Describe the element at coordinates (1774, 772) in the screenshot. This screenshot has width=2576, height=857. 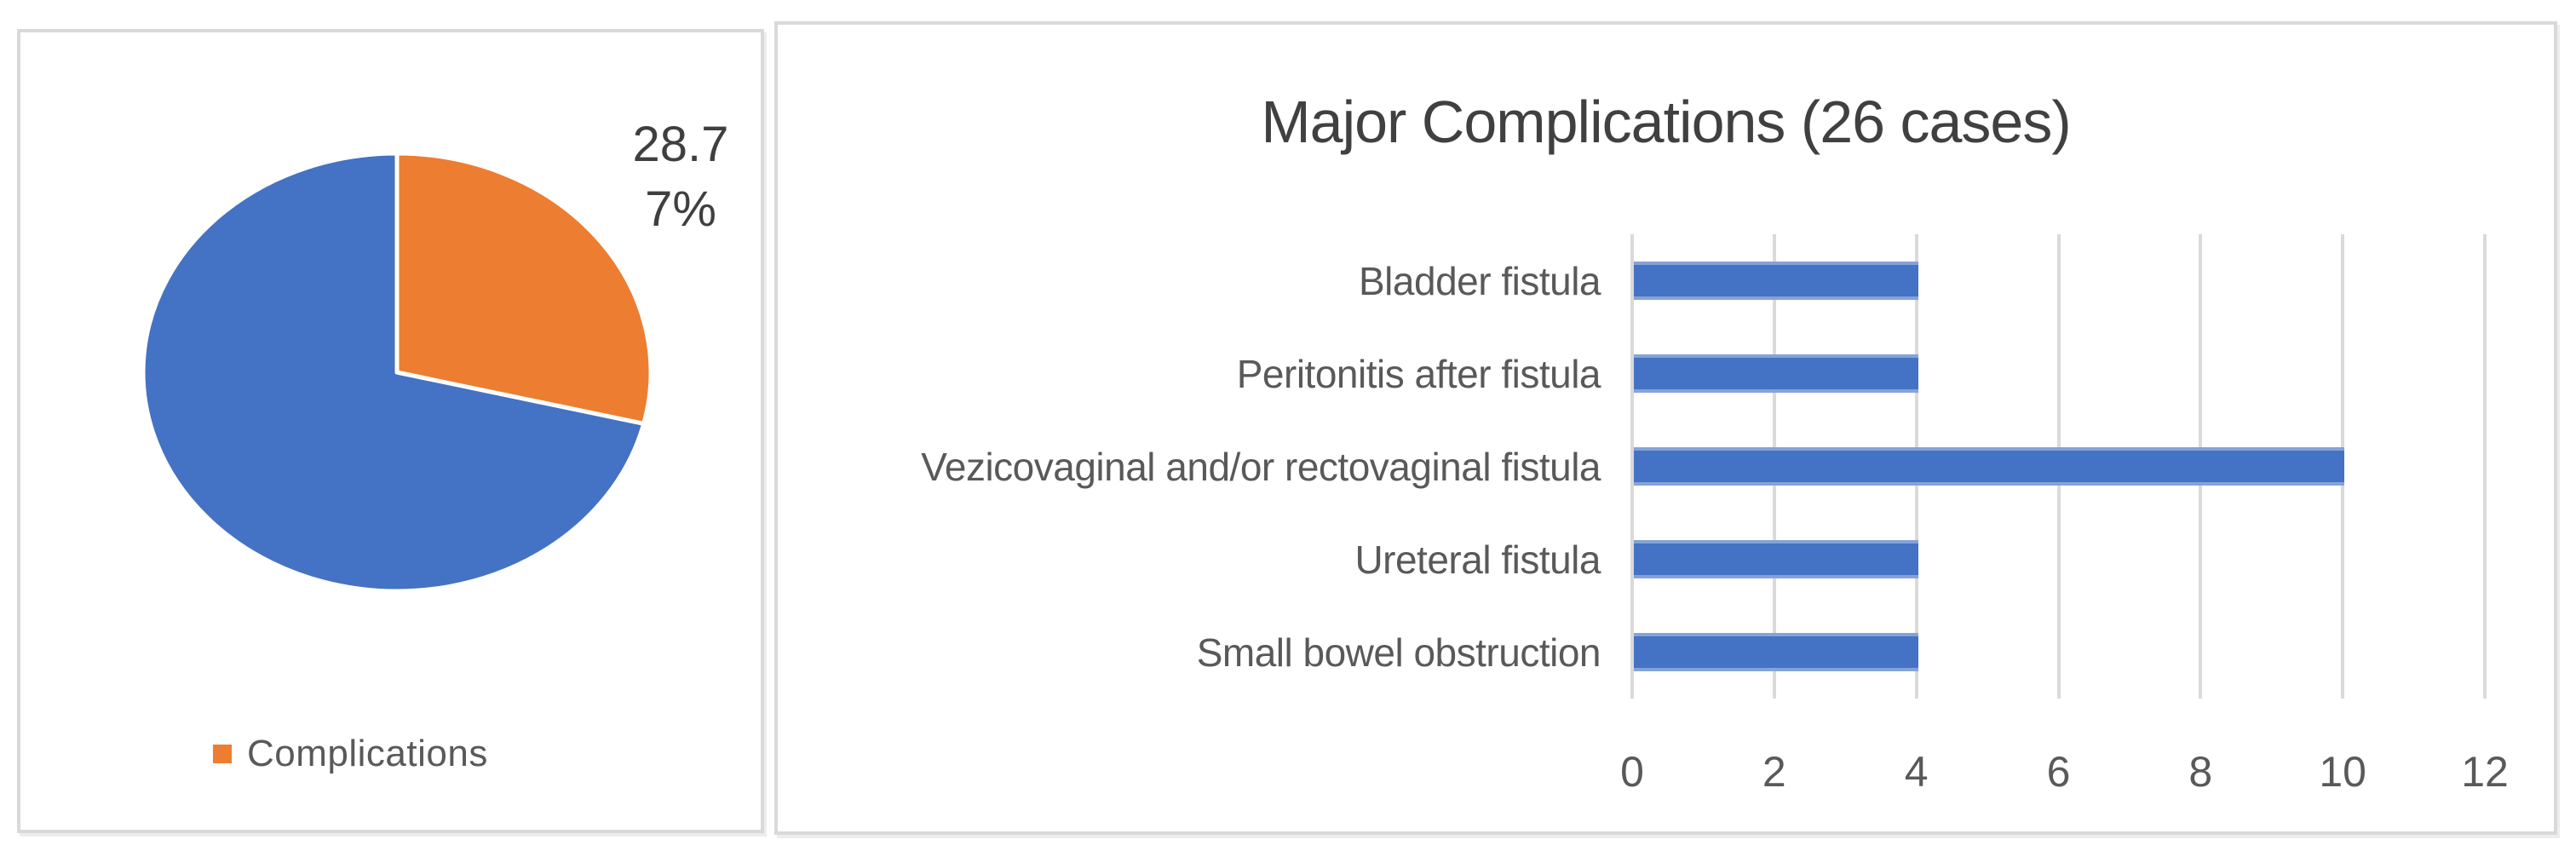
I see `x-tick-label-2: 2` at that location.